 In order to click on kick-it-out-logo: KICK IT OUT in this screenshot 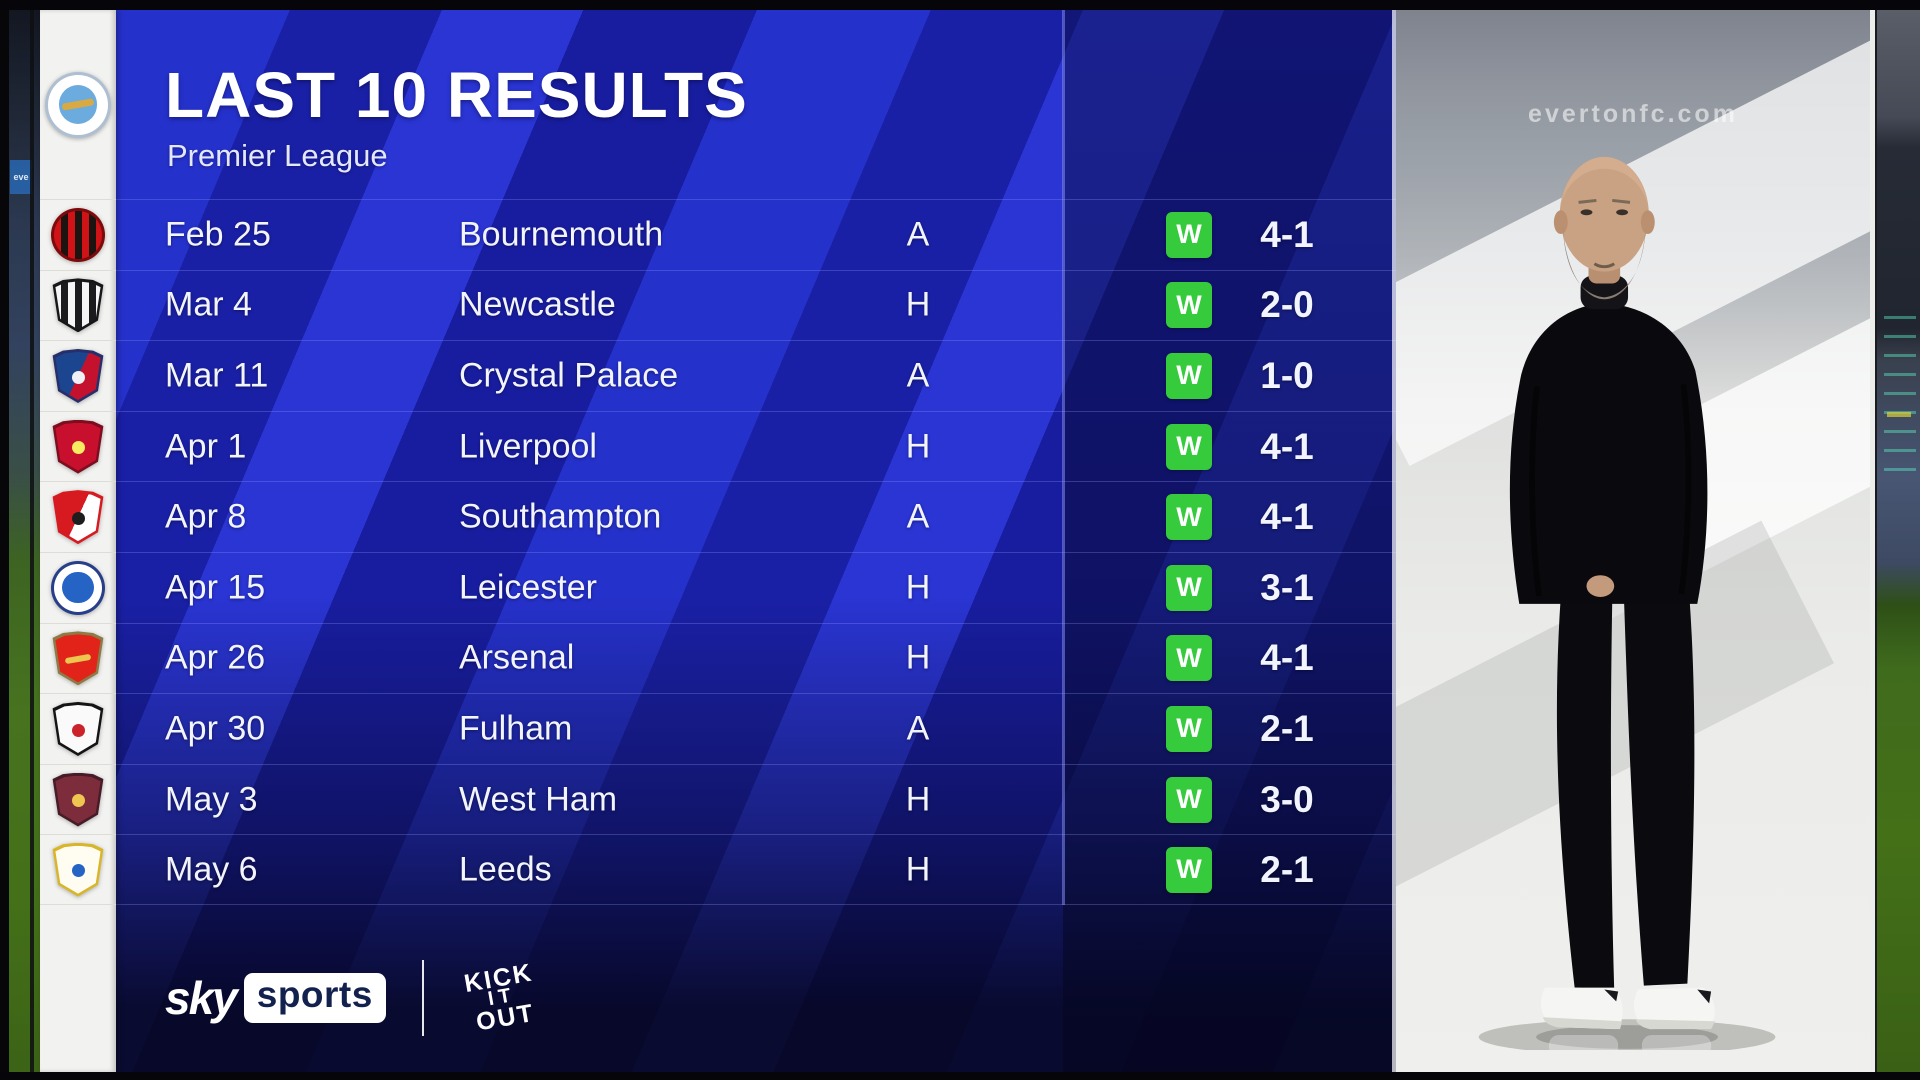, I will do `click(502, 998)`.